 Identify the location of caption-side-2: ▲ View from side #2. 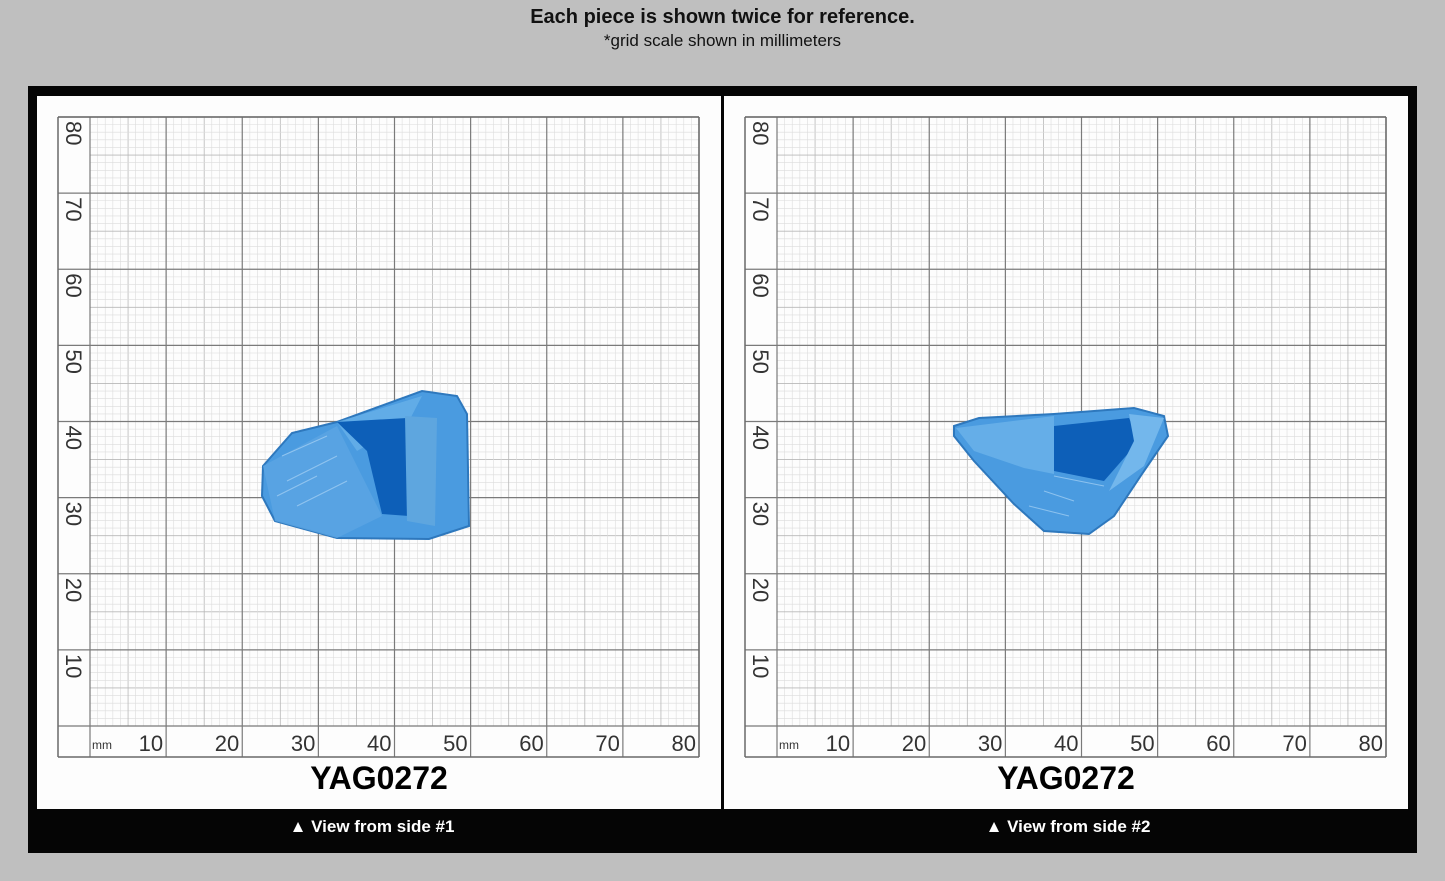
(1068, 826).